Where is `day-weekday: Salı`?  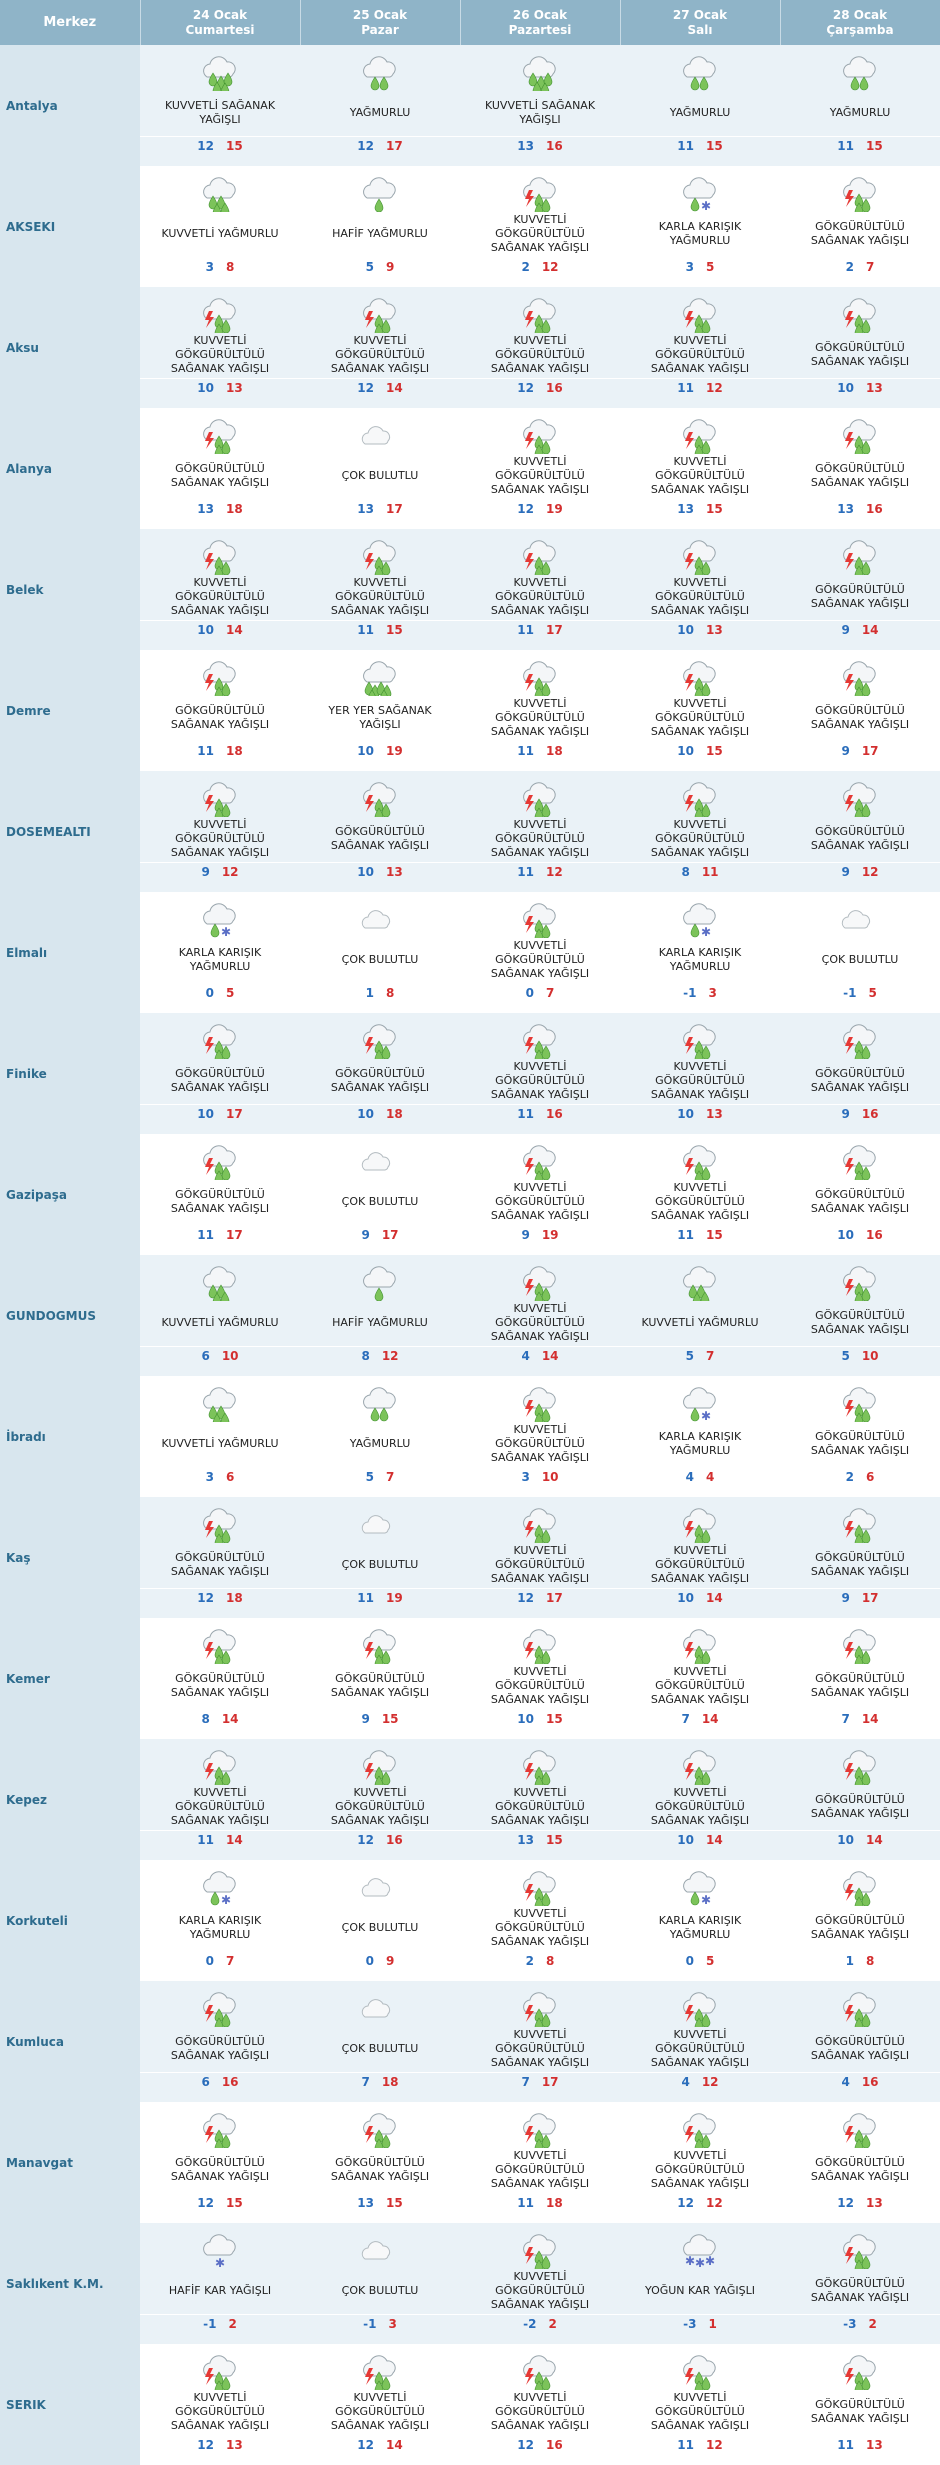 day-weekday: Salı is located at coordinates (700, 29).